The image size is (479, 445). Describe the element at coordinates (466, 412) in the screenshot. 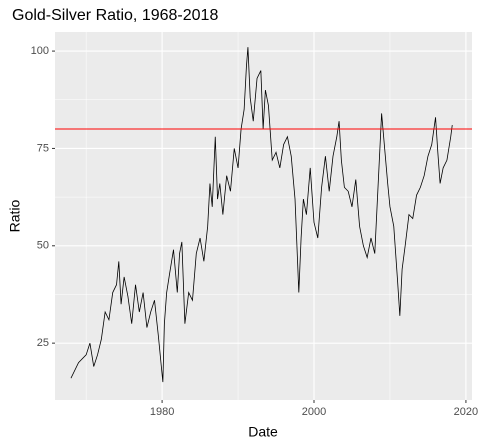

I see `x-tick-label: 2020` at that location.